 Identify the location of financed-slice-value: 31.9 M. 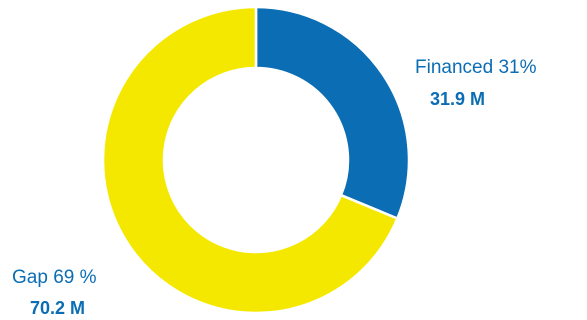
(458, 99).